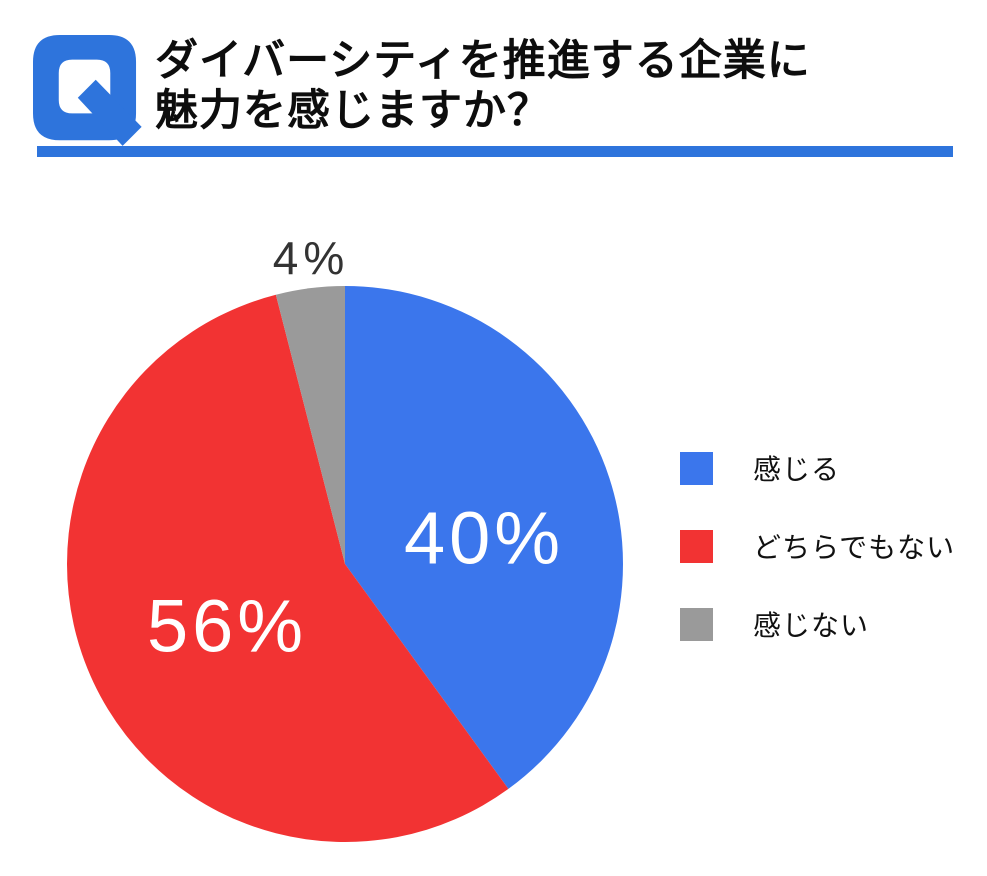  I want to click on legend-swatch-gray-icon, so click(696, 624).